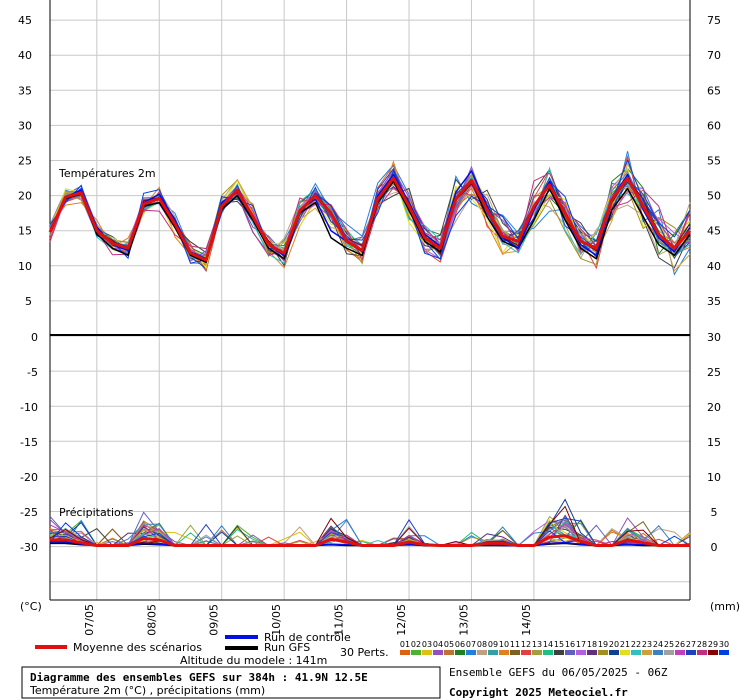 The width and height of the screenshot is (740, 700). I want to click on temp-right-tick: 75, so click(714, 20).